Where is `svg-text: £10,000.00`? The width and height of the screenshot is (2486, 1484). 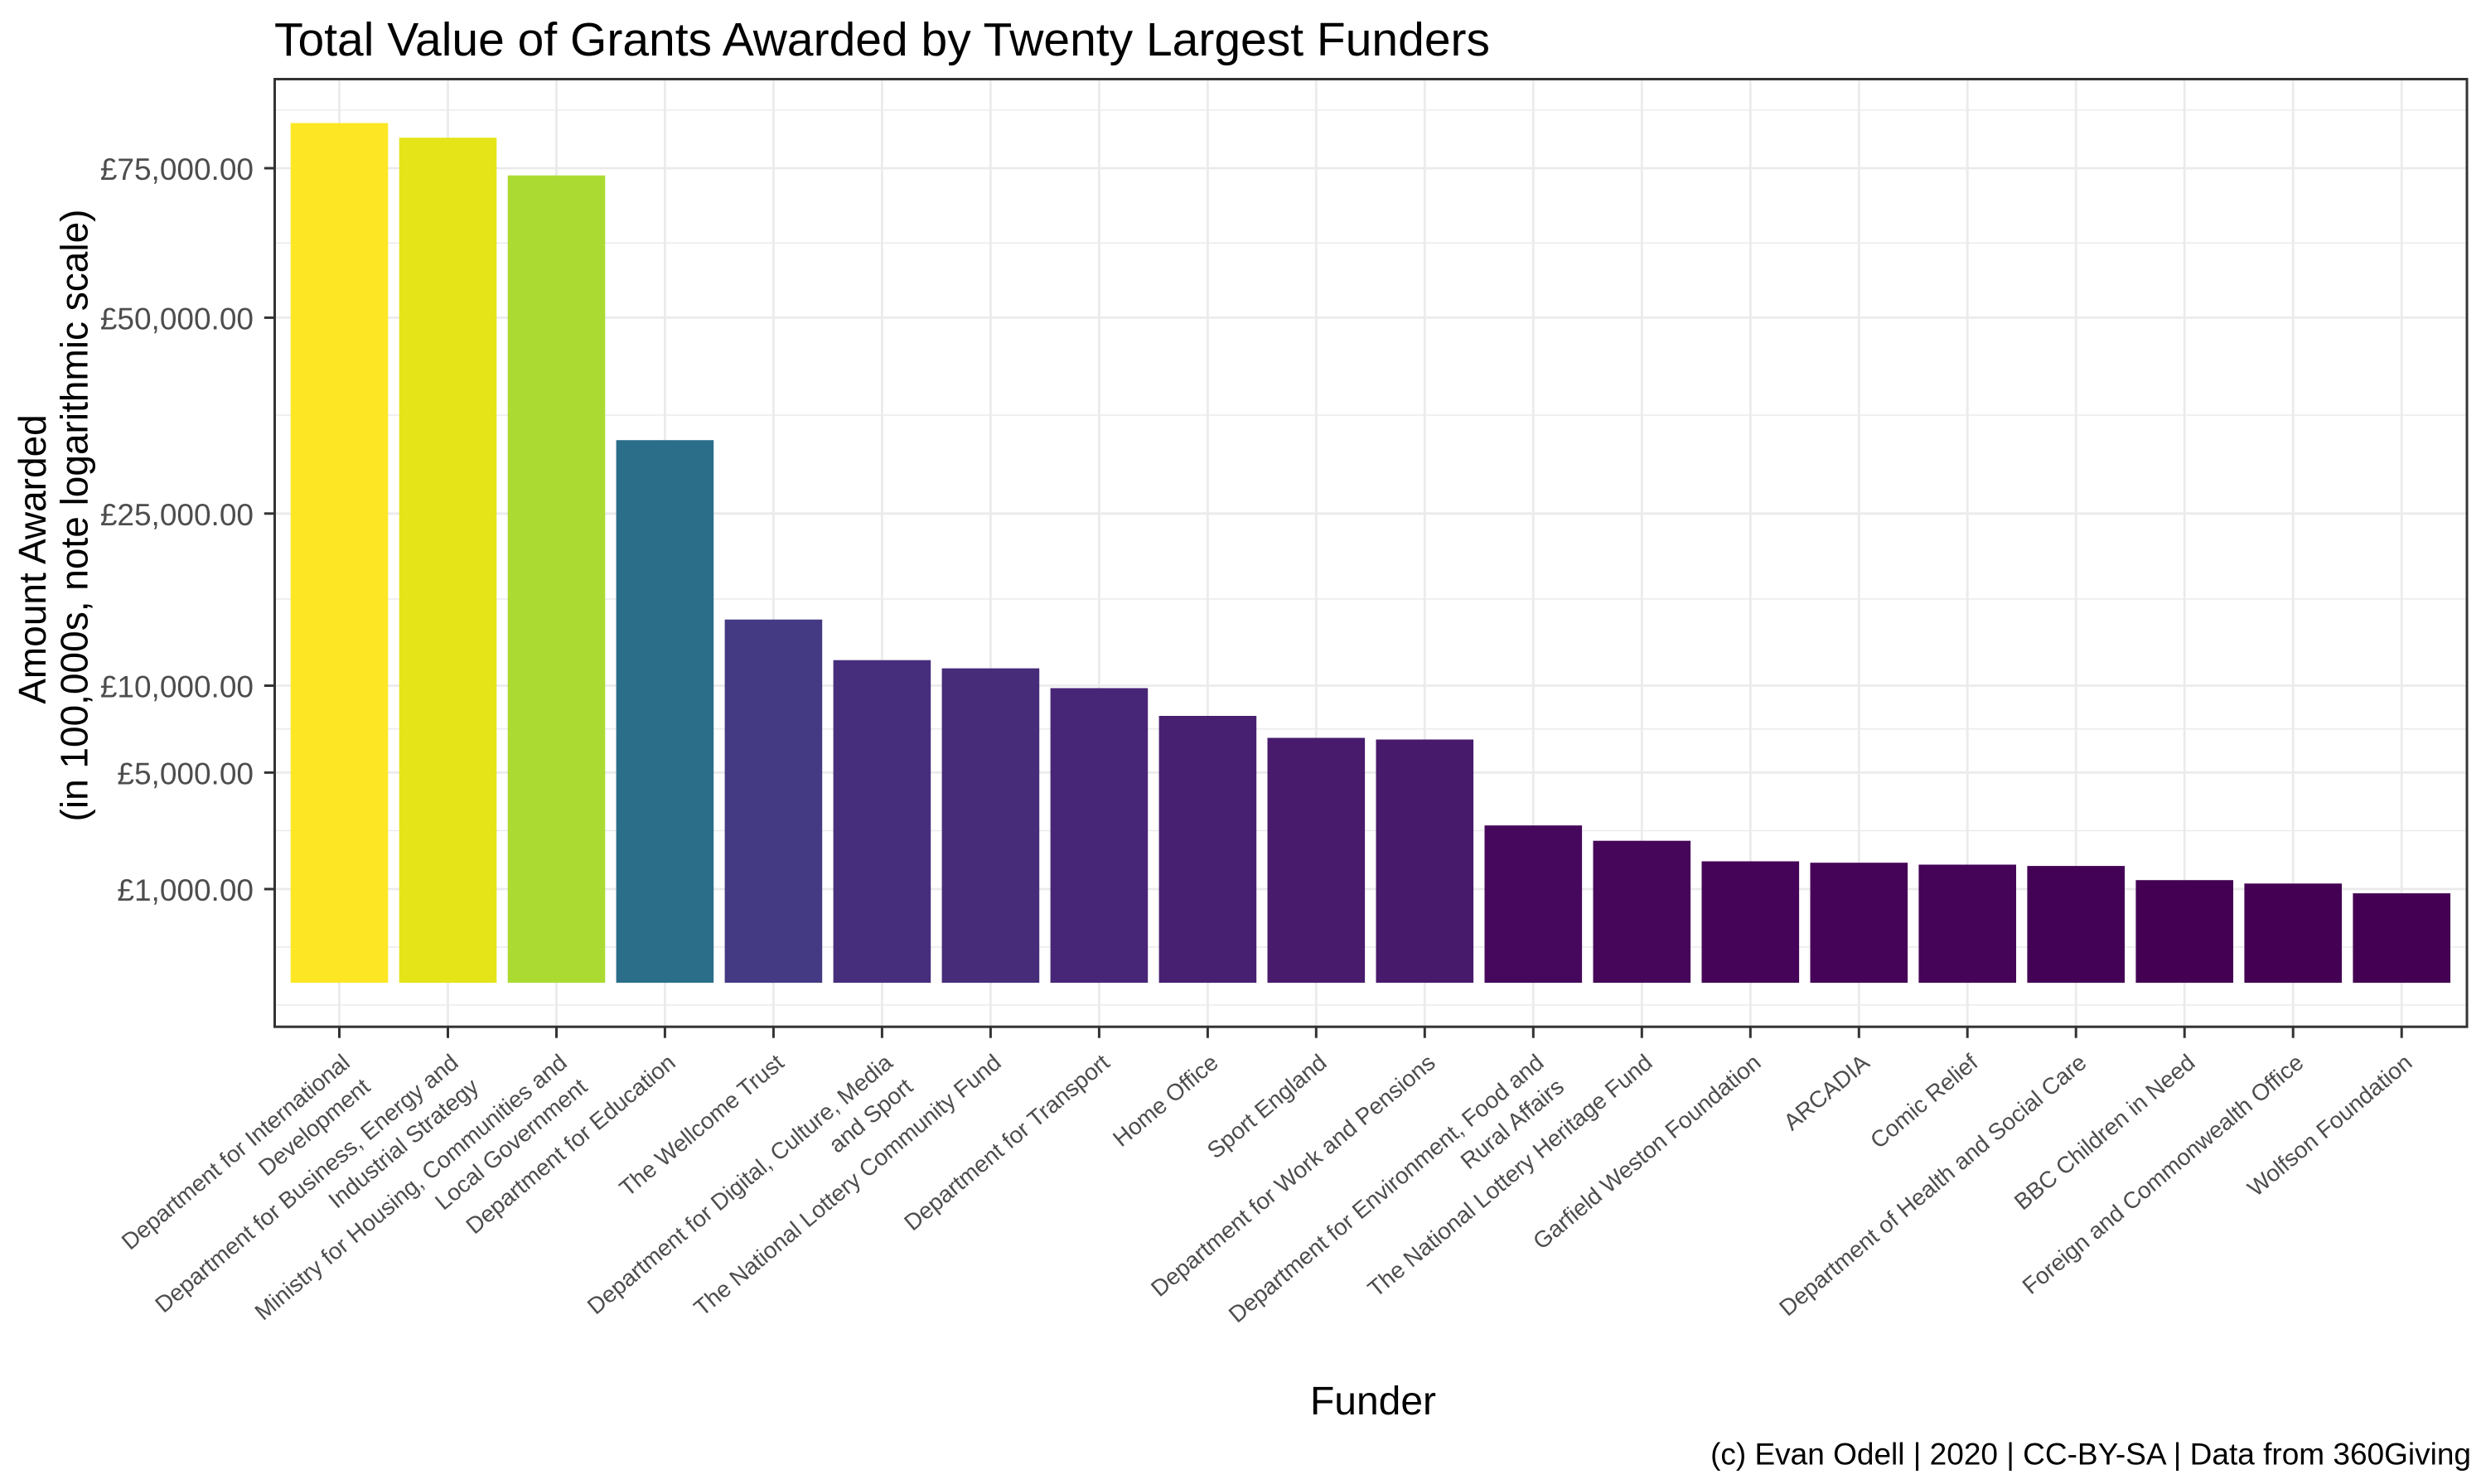 svg-text: £10,000.00 is located at coordinates (177, 687).